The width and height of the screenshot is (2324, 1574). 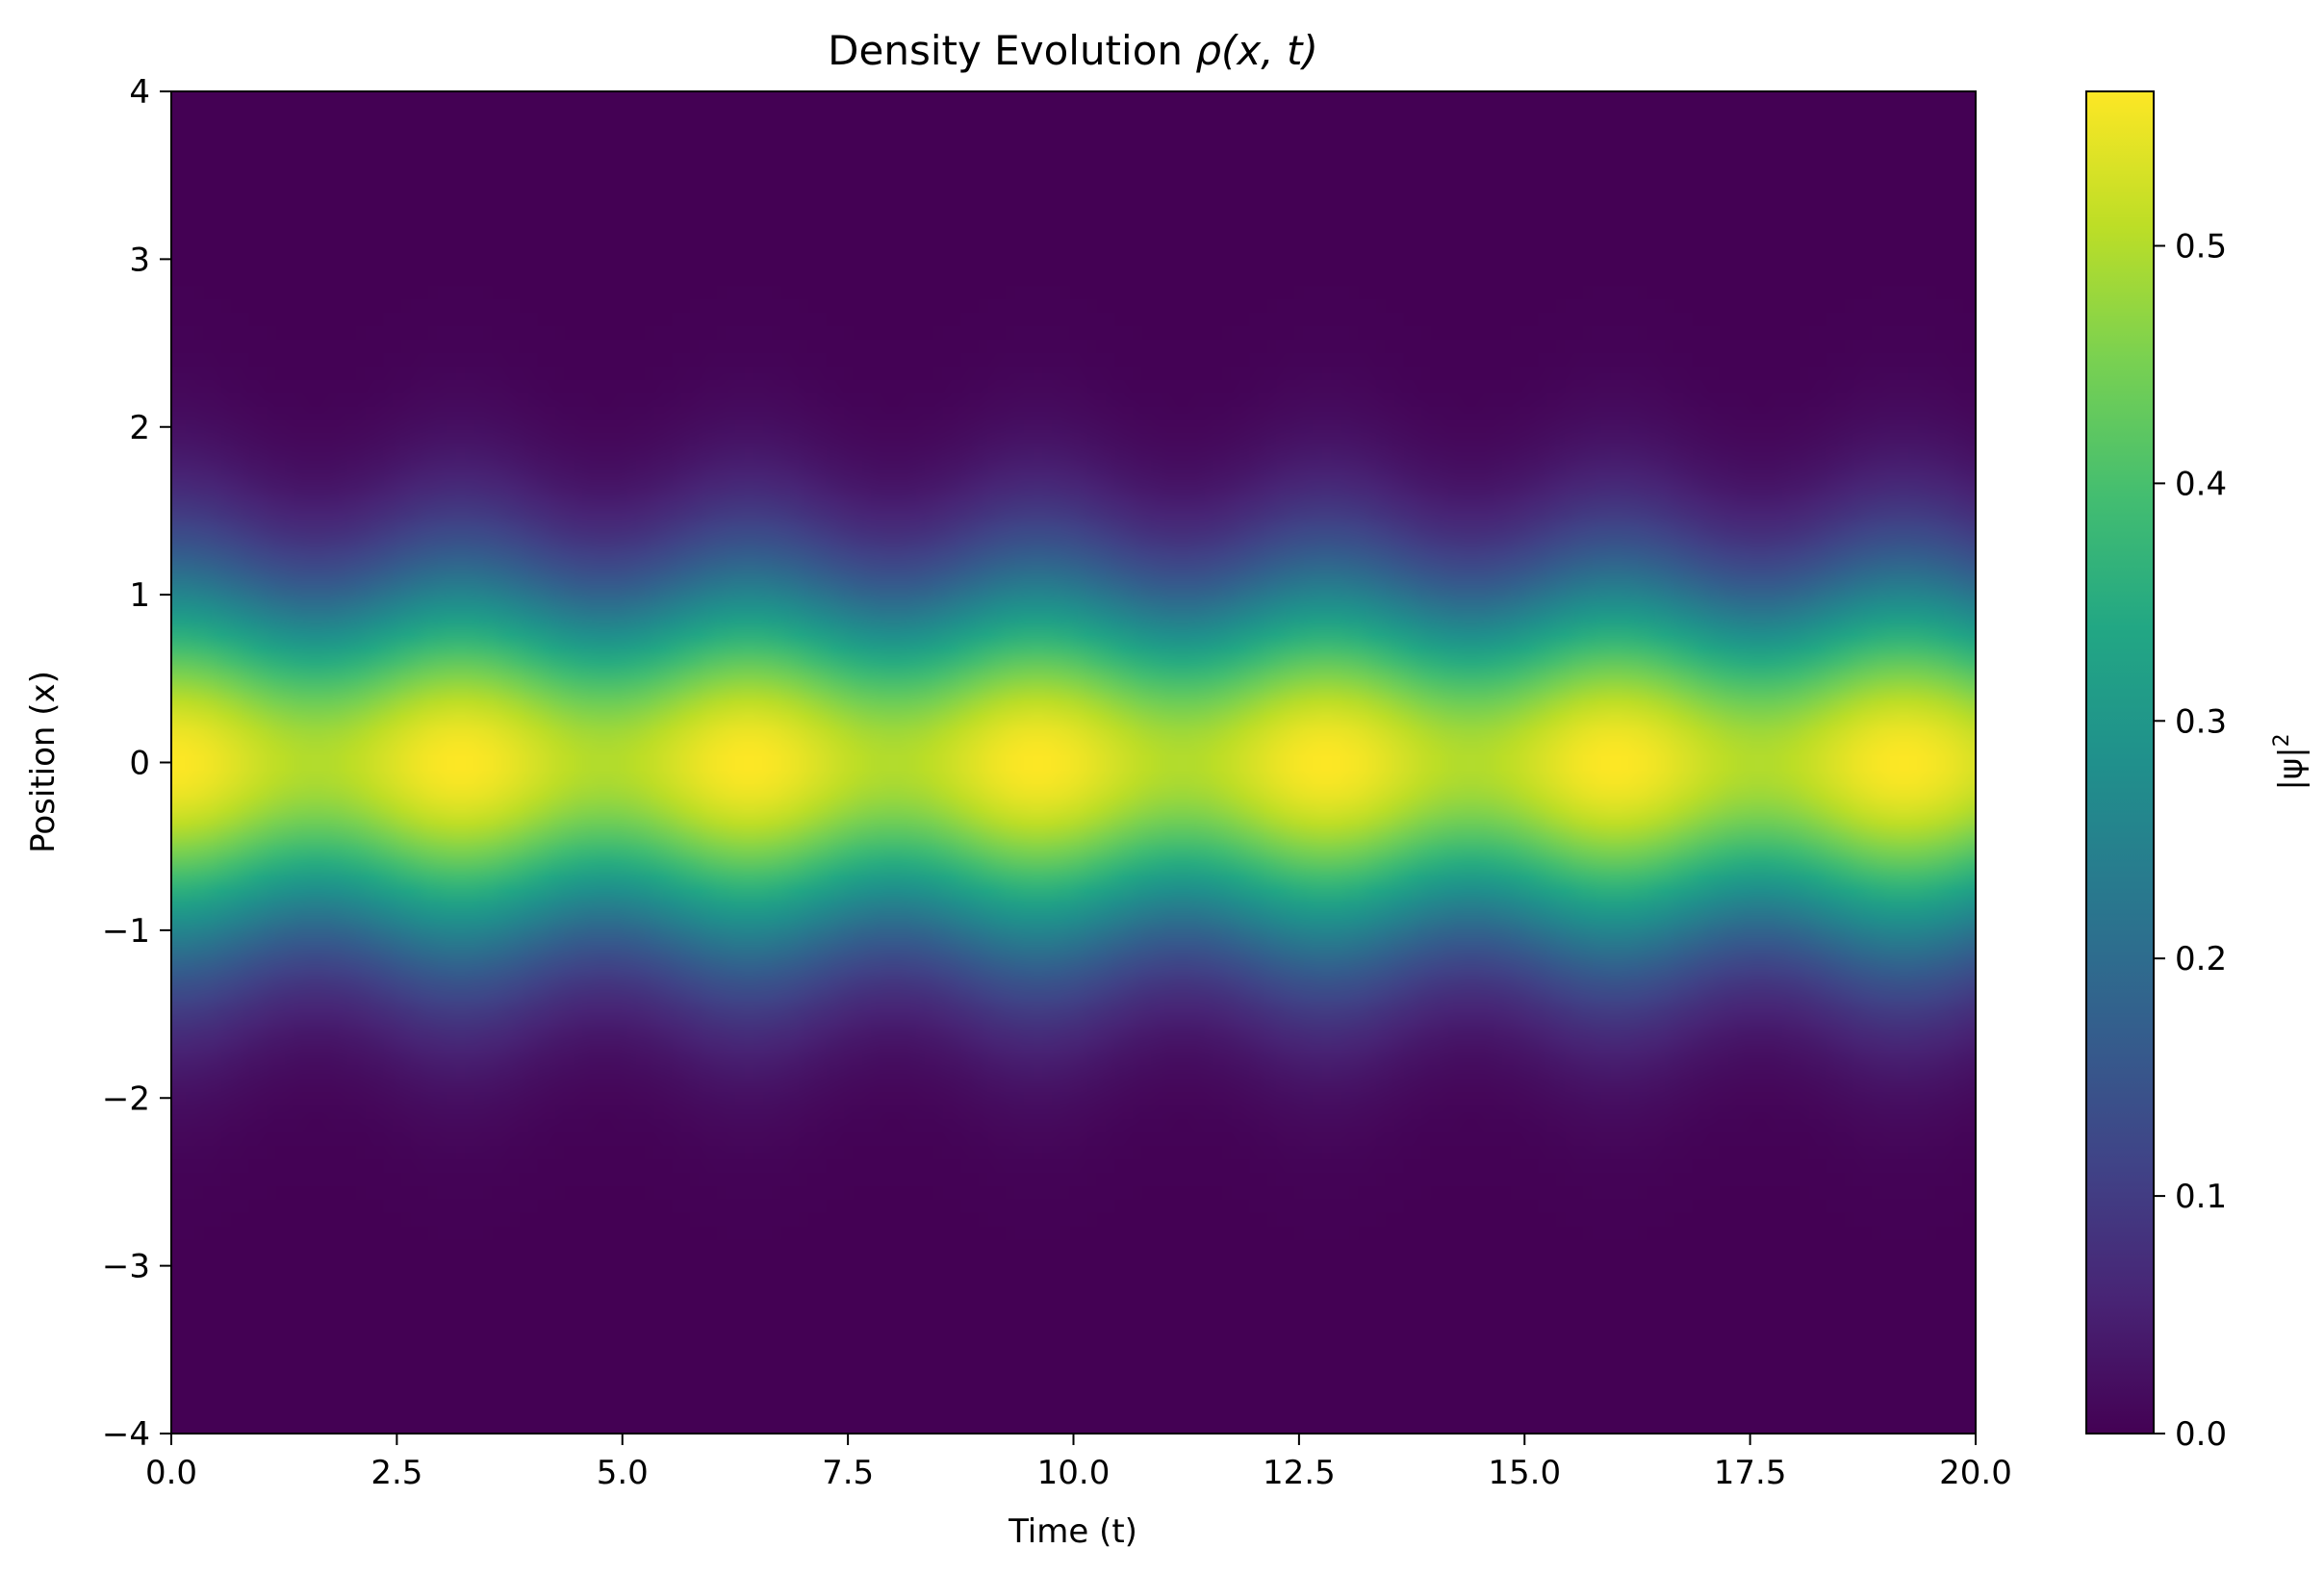 What do you see at coordinates (43, 762) in the screenshot?
I see `y-axis-label: Position (x)` at bounding box center [43, 762].